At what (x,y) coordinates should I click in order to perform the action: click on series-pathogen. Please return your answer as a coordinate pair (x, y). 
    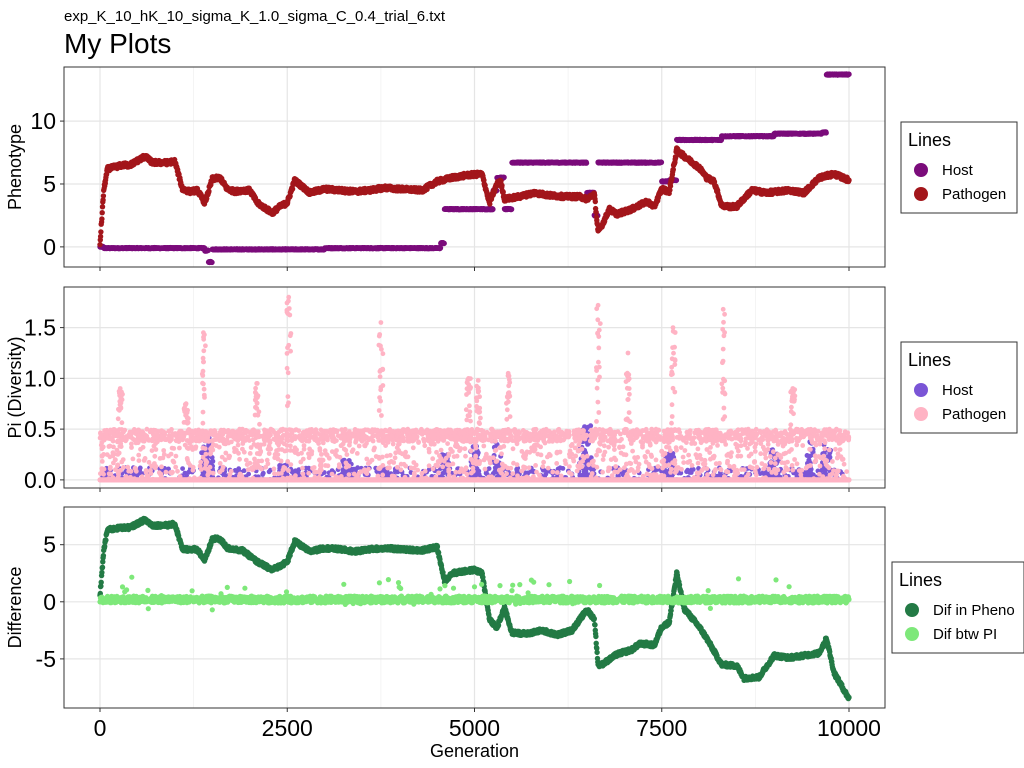
    Looking at the image, I should click on (474, 196).